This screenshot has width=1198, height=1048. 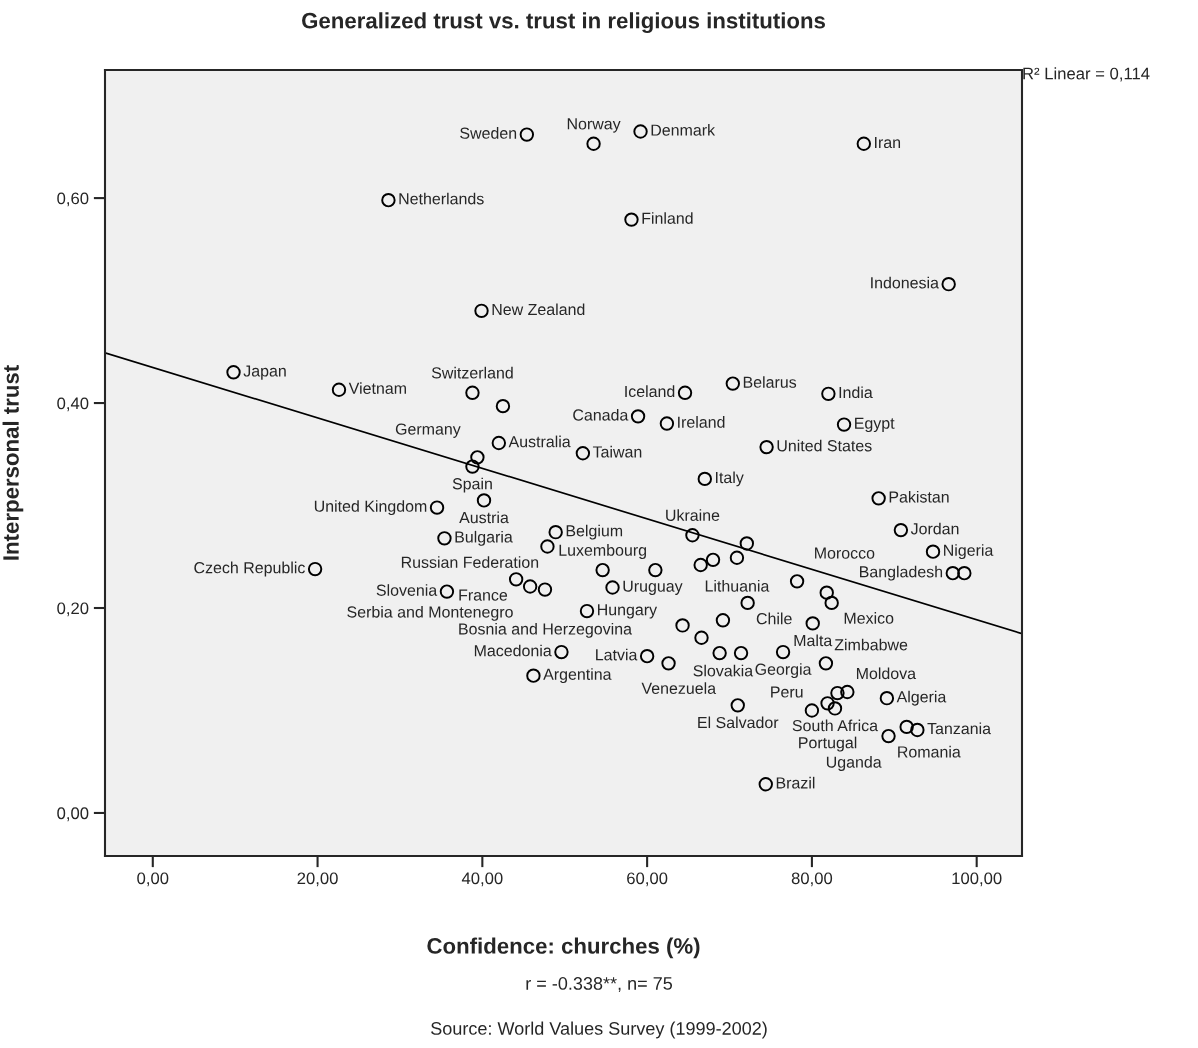 What do you see at coordinates (701, 422) in the screenshot?
I see `annotation: Ireland` at bounding box center [701, 422].